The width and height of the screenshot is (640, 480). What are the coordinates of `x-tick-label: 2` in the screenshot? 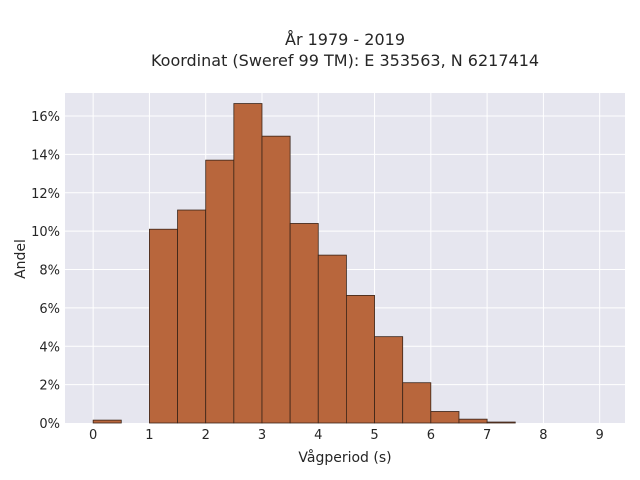 It's located at (206, 435).